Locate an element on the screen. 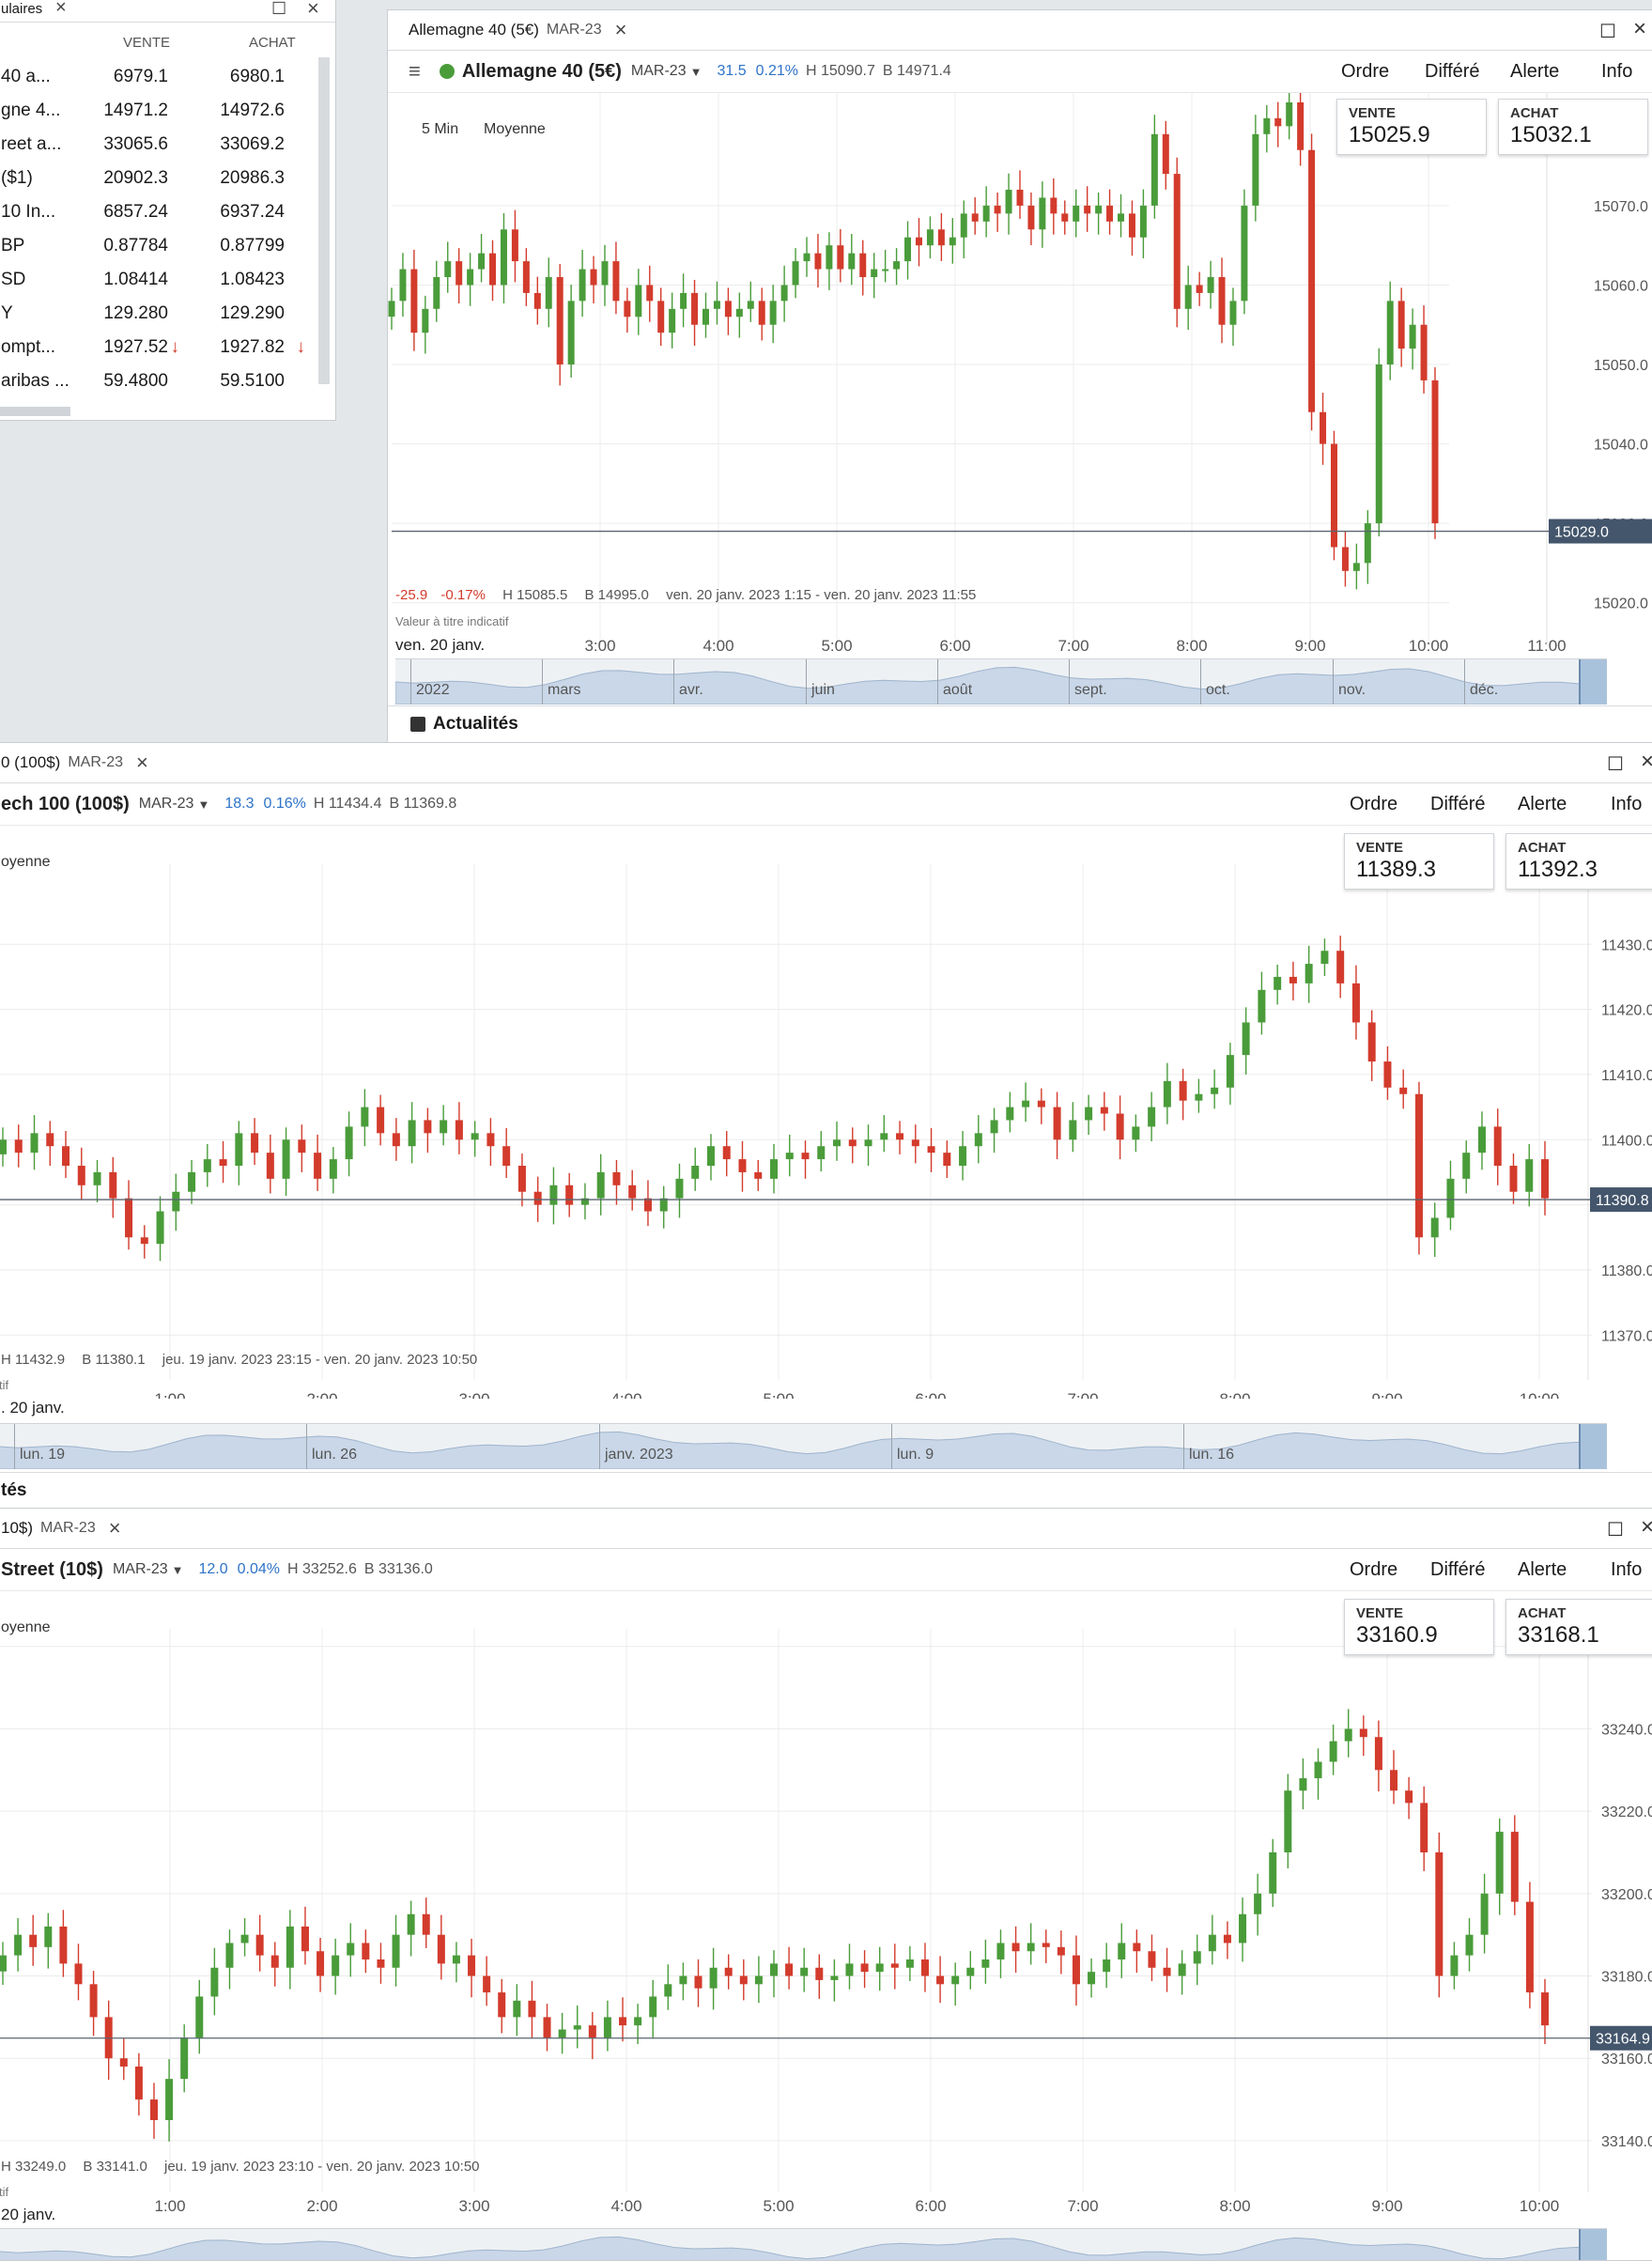  watchlist-window-close-icon: × is located at coordinates (313, 10).